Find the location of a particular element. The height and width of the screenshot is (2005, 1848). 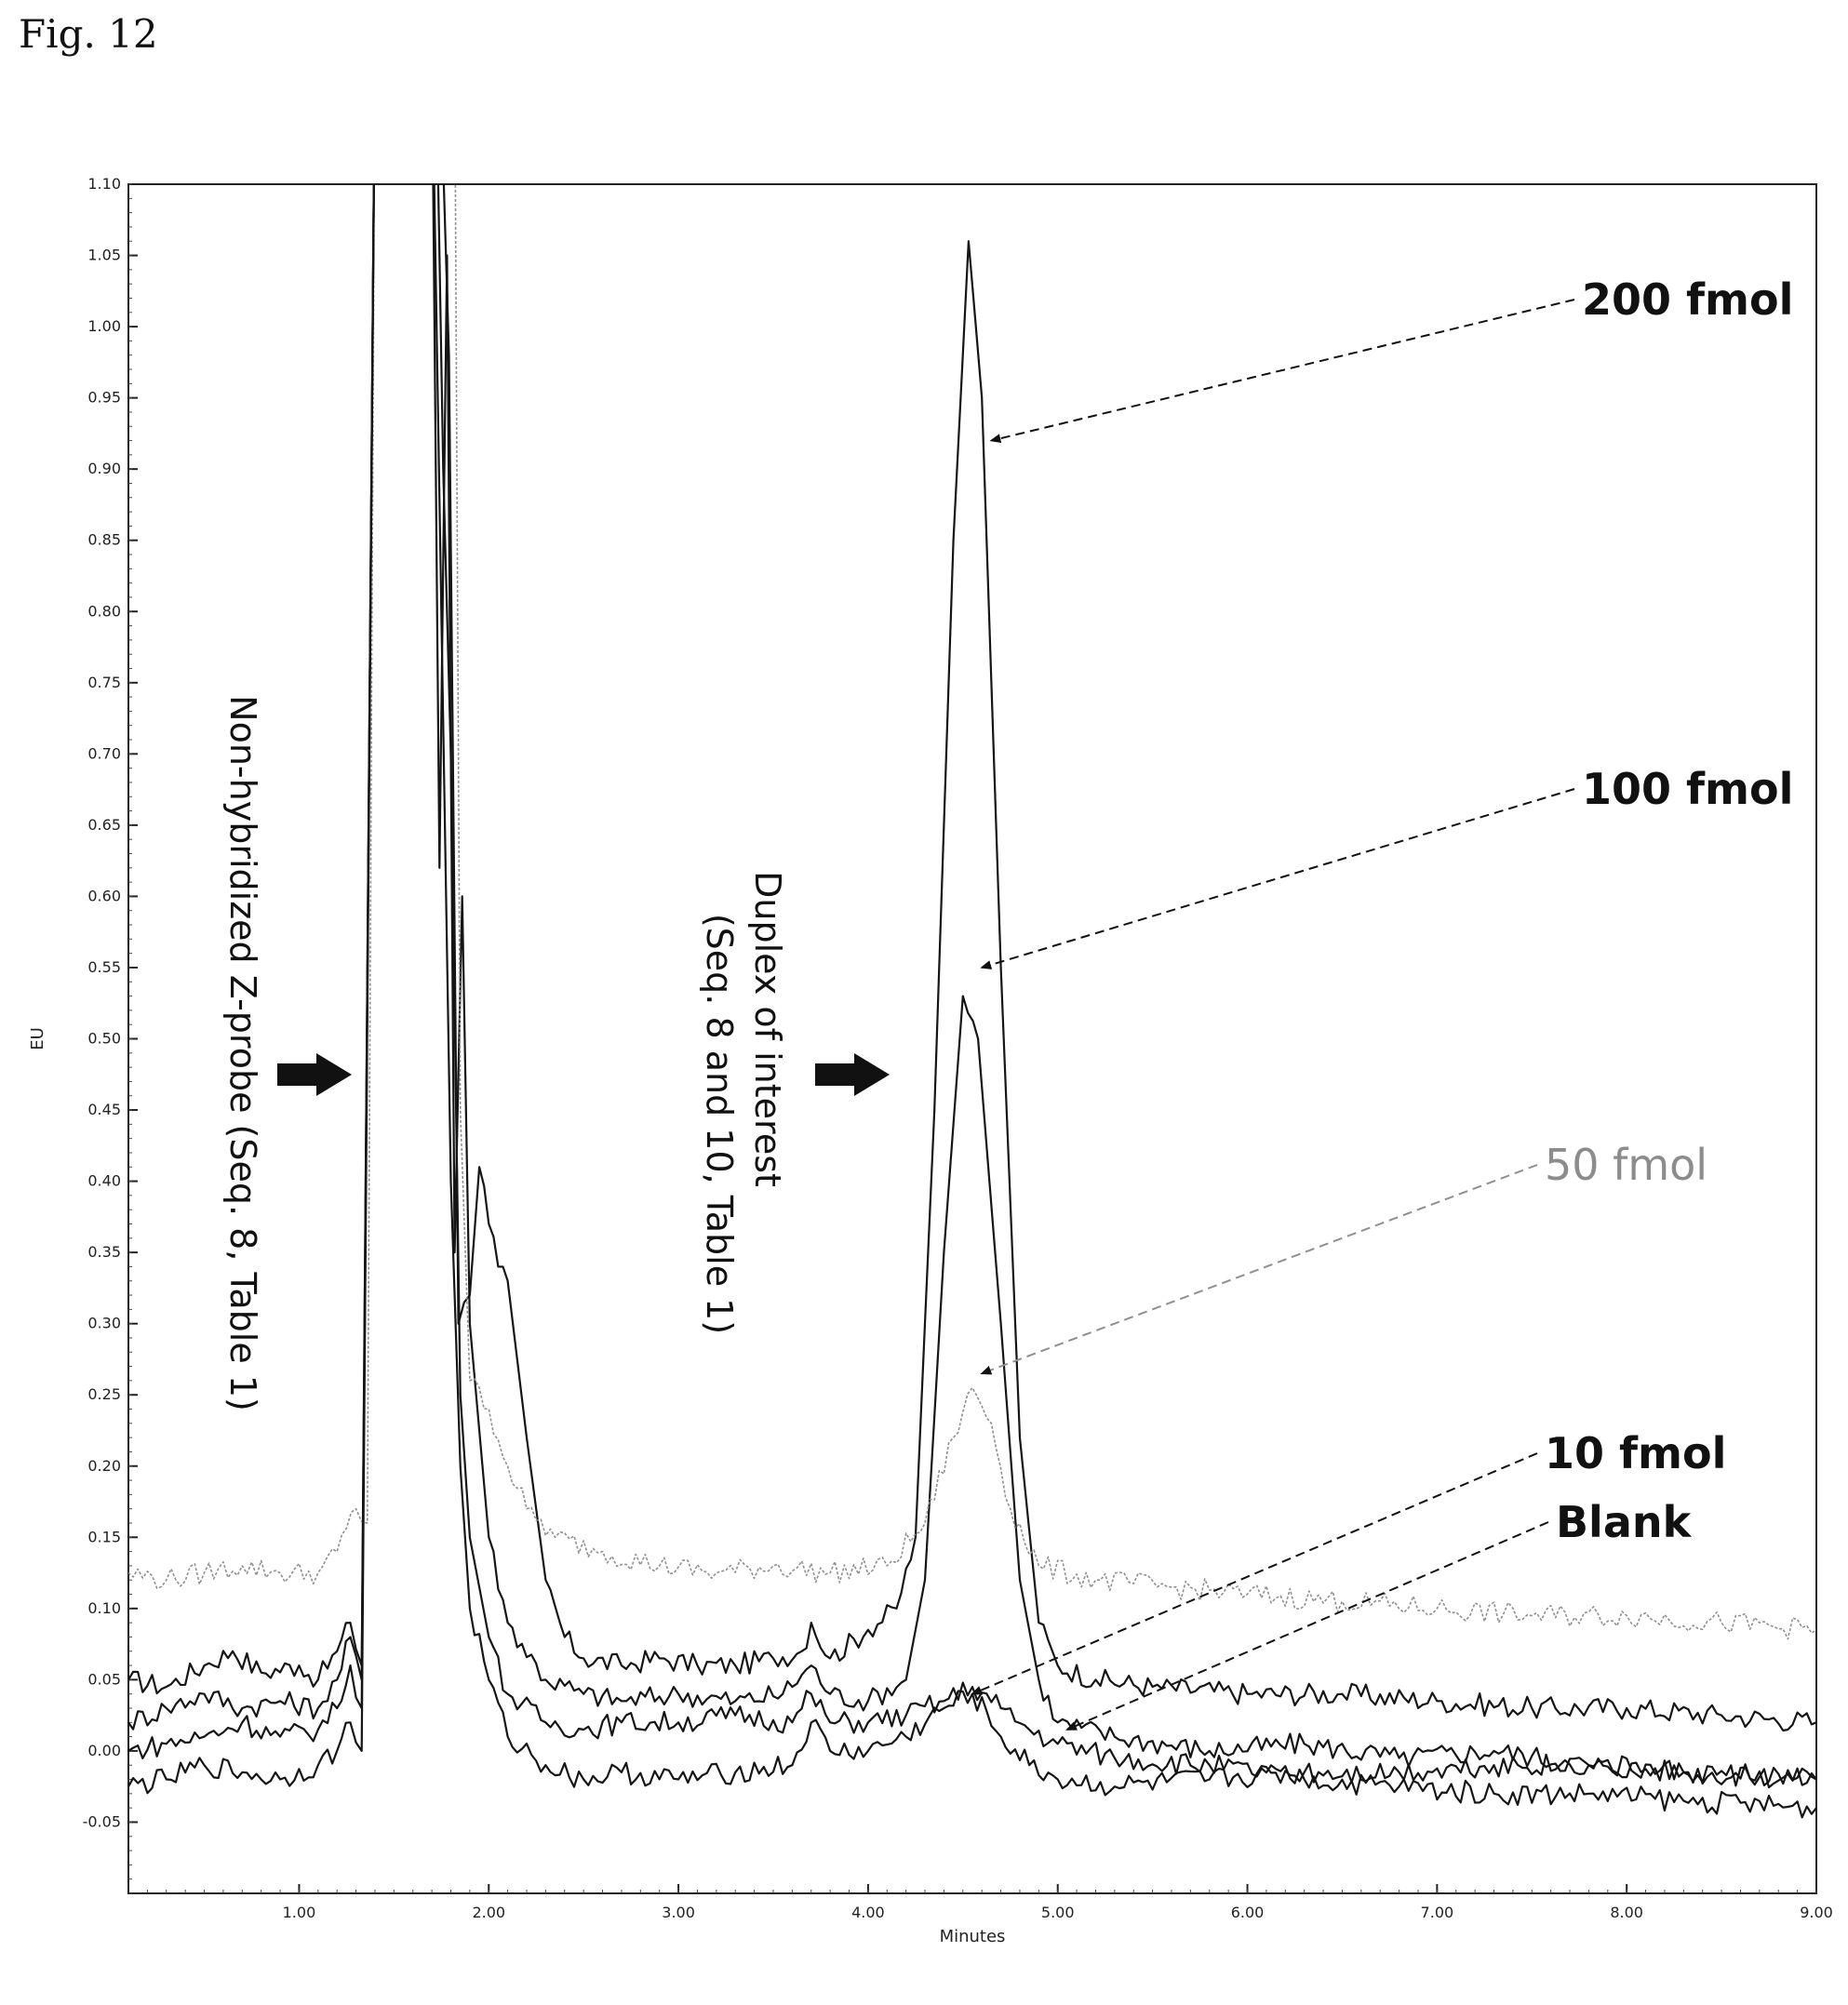

y-tick-label: 0.20 is located at coordinates (104, 1466).